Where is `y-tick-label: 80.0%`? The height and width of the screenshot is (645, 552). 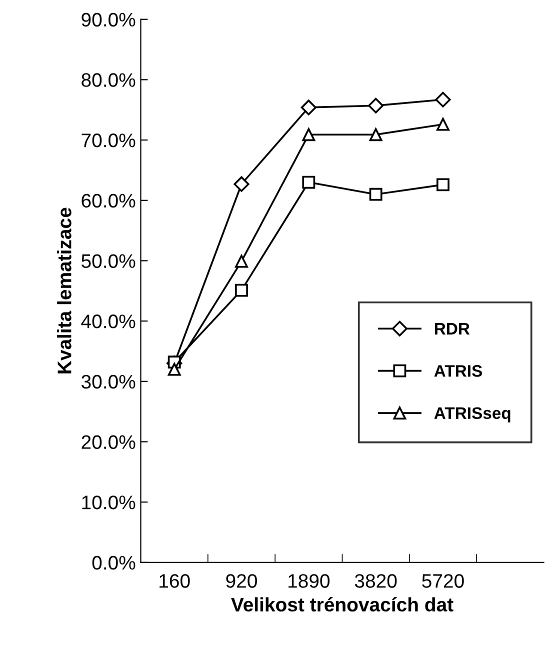
y-tick-label: 80.0% is located at coordinates (109, 80).